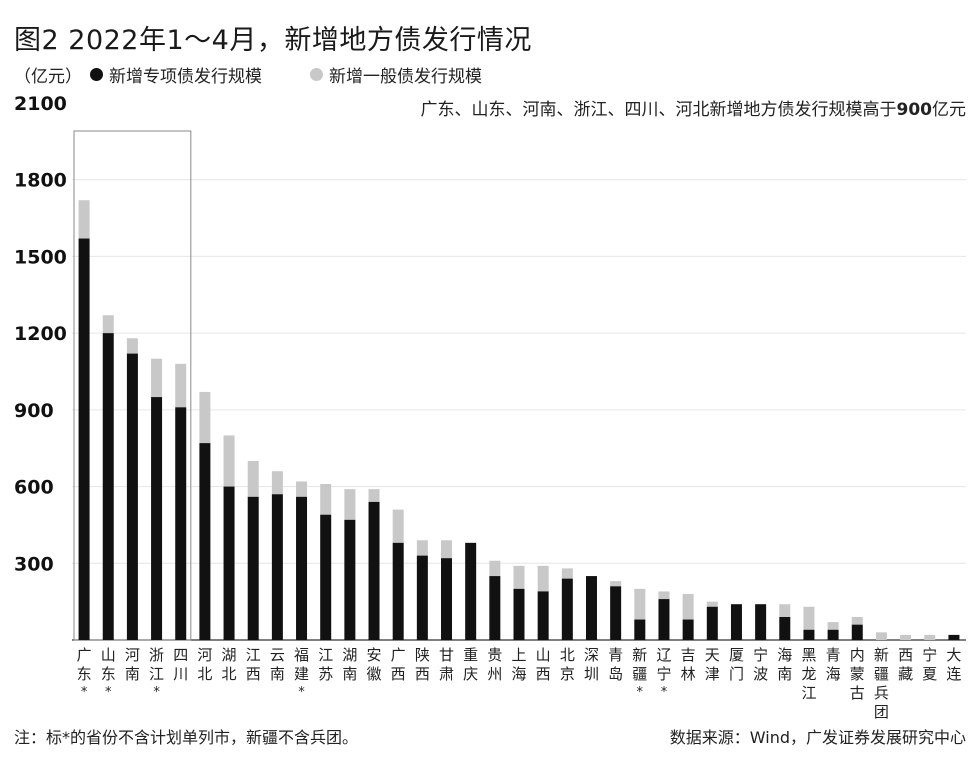 This screenshot has height=762, width=980. What do you see at coordinates (953, 655) in the screenshot?
I see `x-tick-label: 大` at bounding box center [953, 655].